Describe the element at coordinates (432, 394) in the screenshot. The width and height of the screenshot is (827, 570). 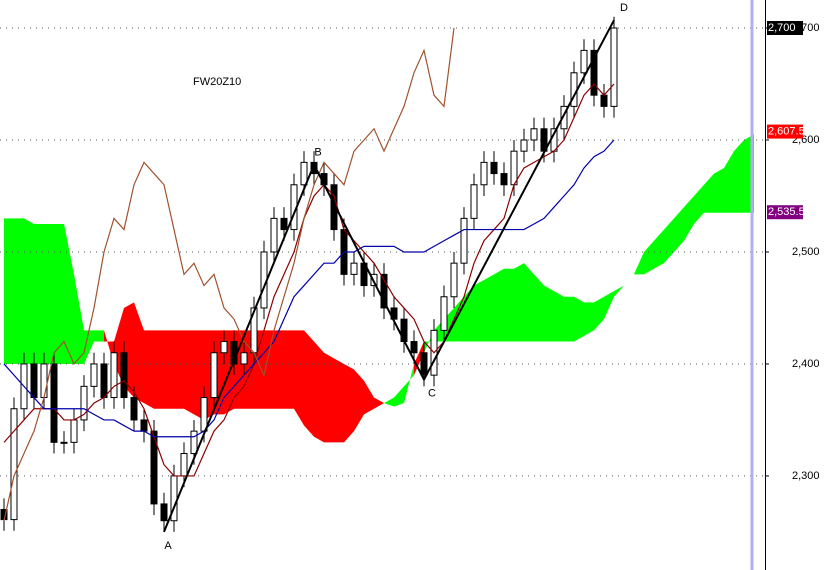
I see `pattern-label: C` at that location.